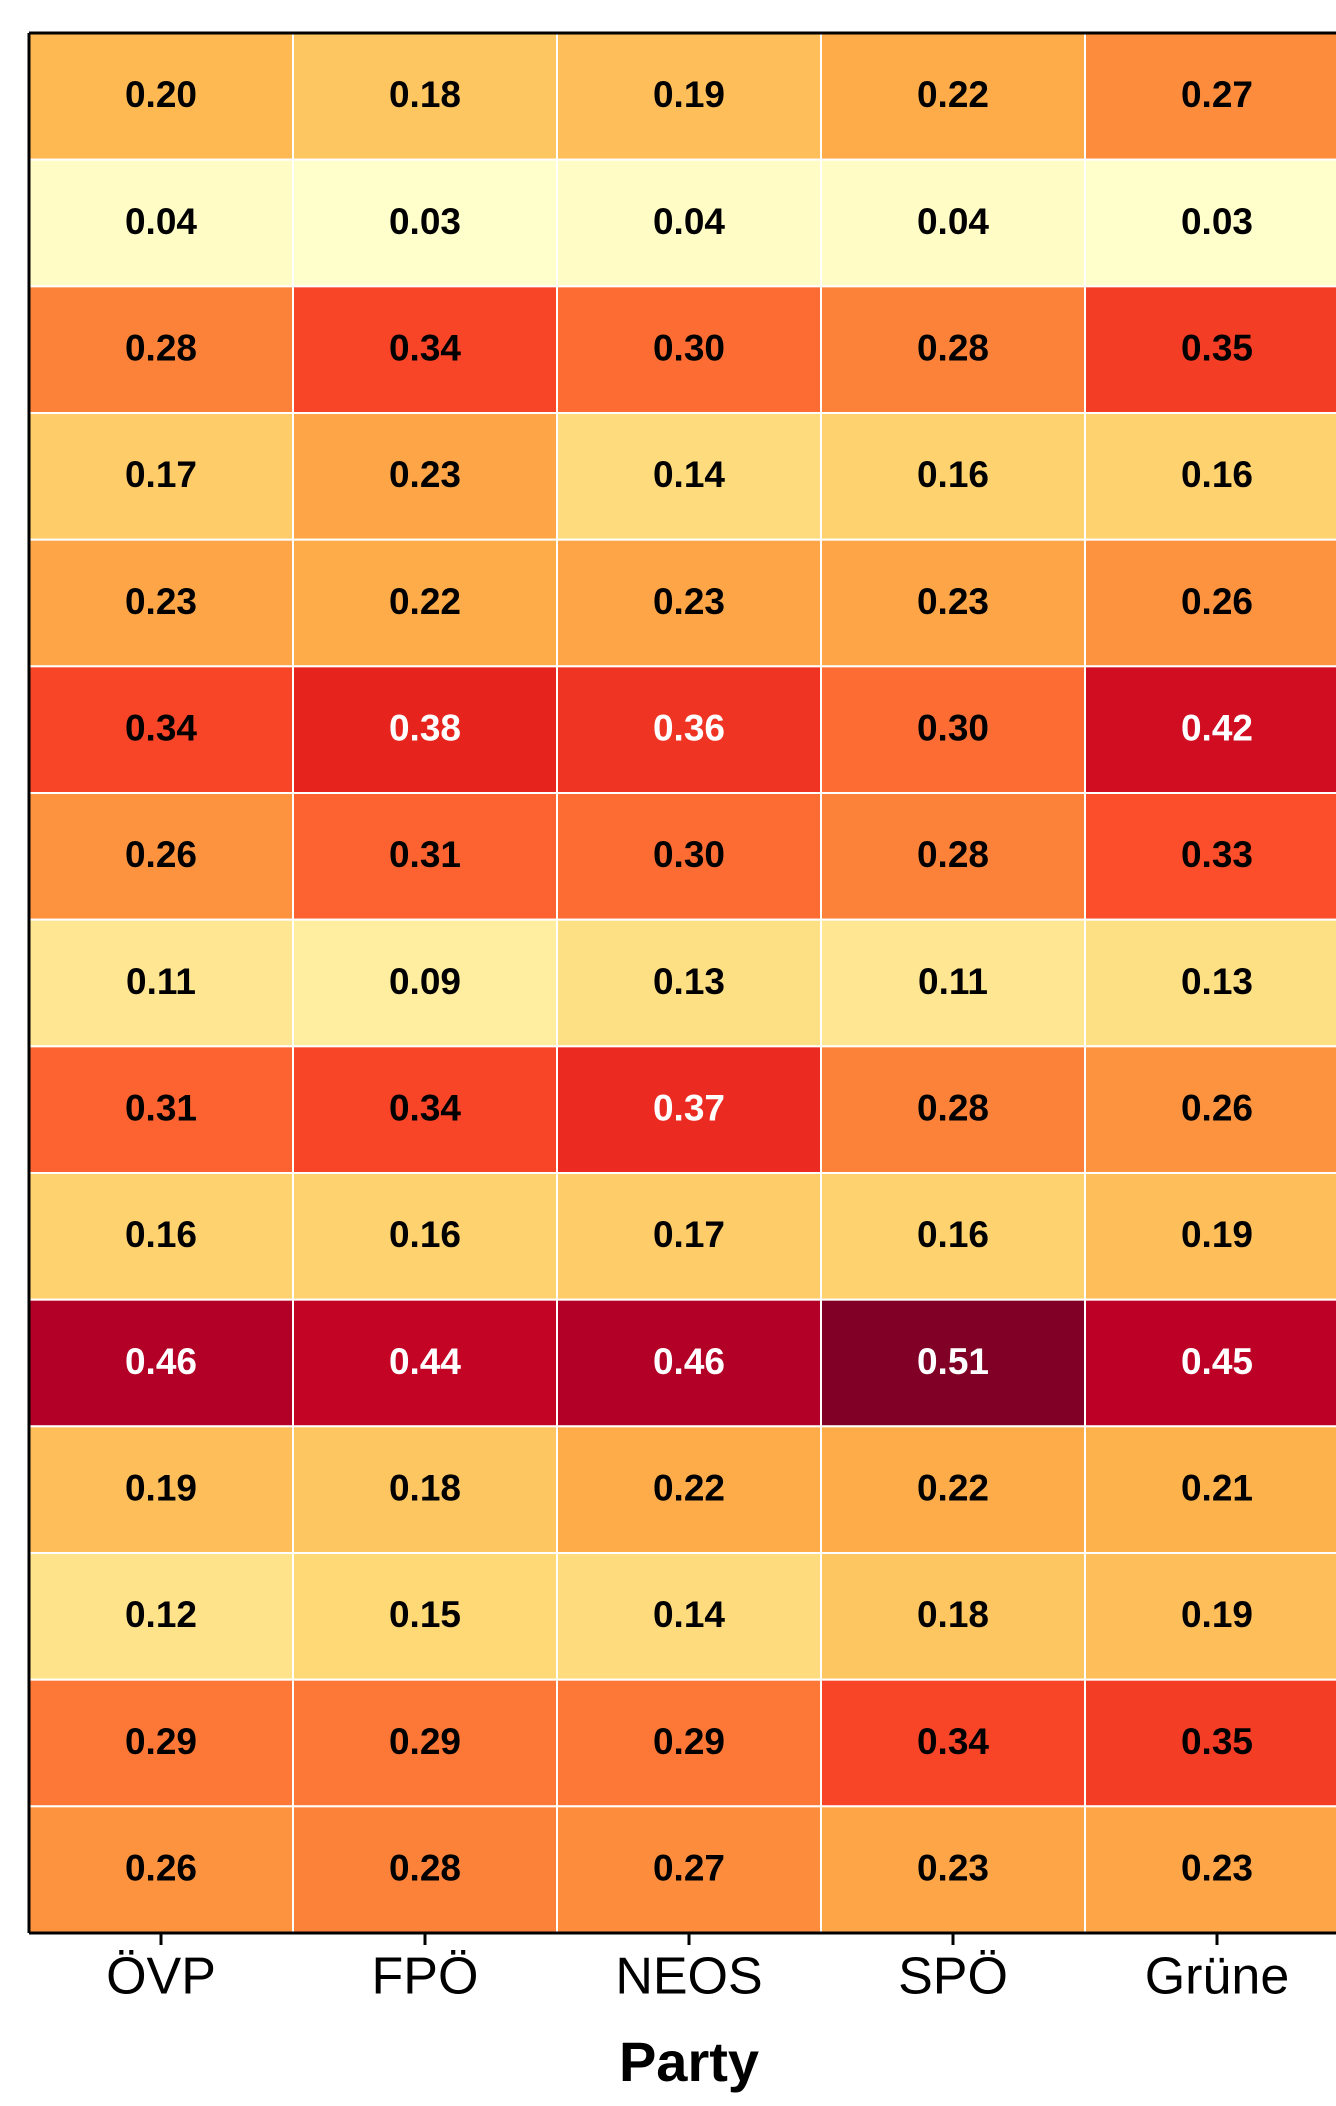 The height and width of the screenshot is (2106, 1336). I want to click on cell-label: 0.12, so click(161, 1614).